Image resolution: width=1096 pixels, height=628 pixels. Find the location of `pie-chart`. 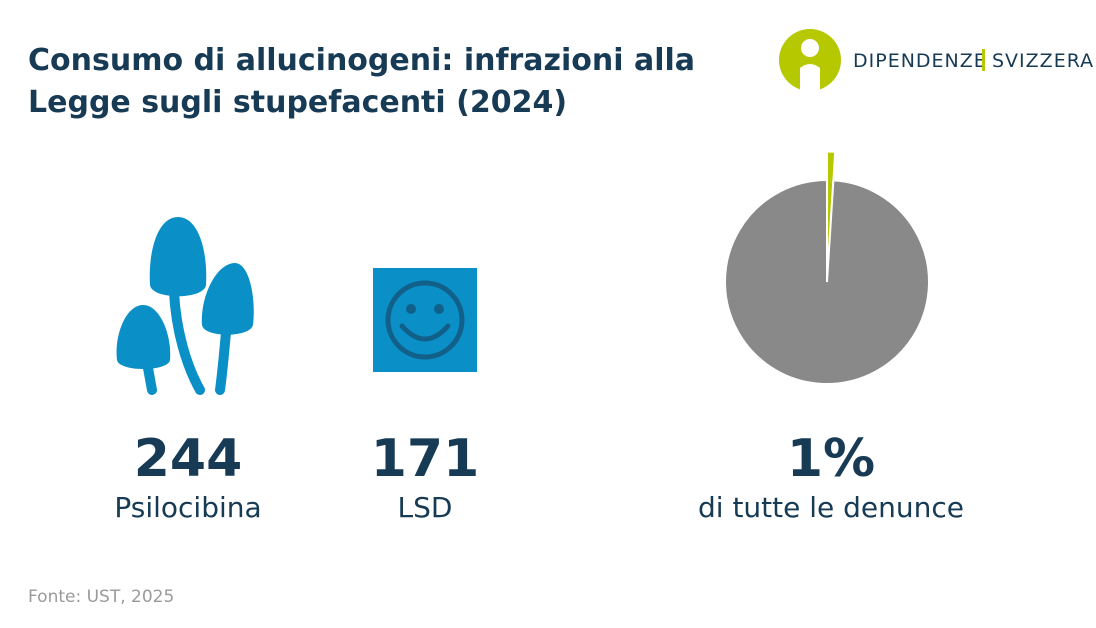

pie-chart is located at coordinates (827, 267).